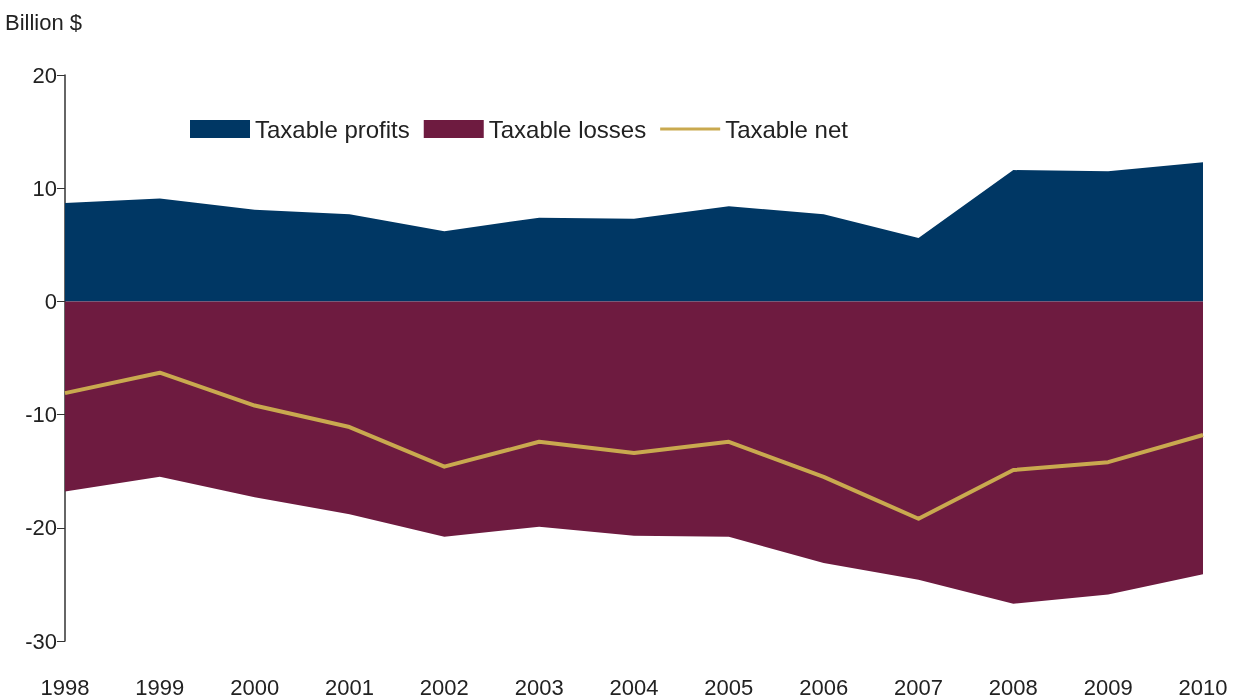 The height and width of the screenshot is (700, 1243). What do you see at coordinates (65, 687) in the screenshot?
I see `x-tick-label: 1998` at bounding box center [65, 687].